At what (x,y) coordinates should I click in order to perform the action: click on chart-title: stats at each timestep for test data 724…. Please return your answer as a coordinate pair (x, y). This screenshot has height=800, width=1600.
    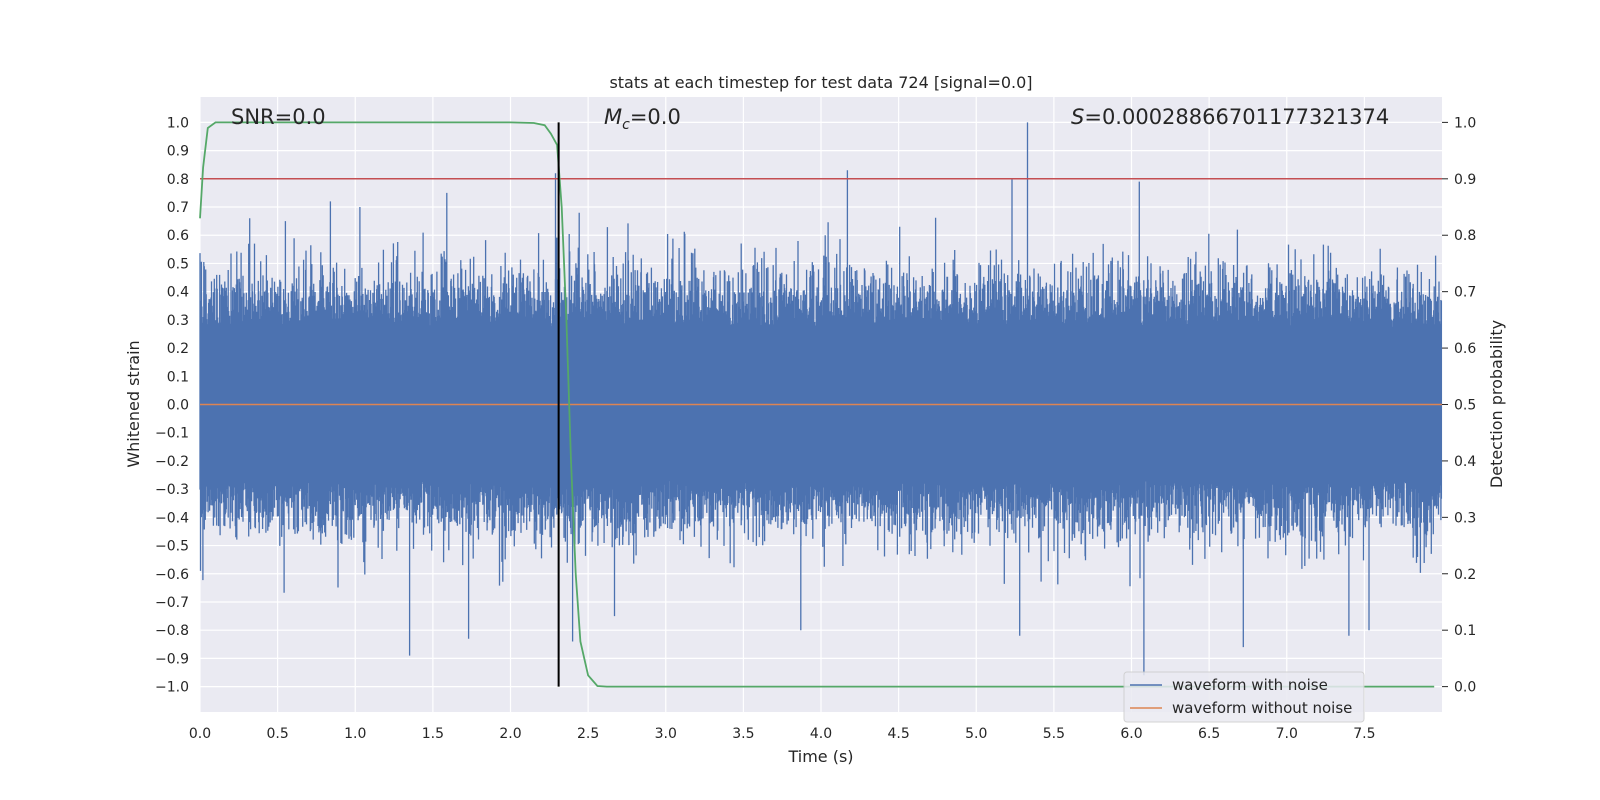
    Looking at the image, I should click on (820, 82).